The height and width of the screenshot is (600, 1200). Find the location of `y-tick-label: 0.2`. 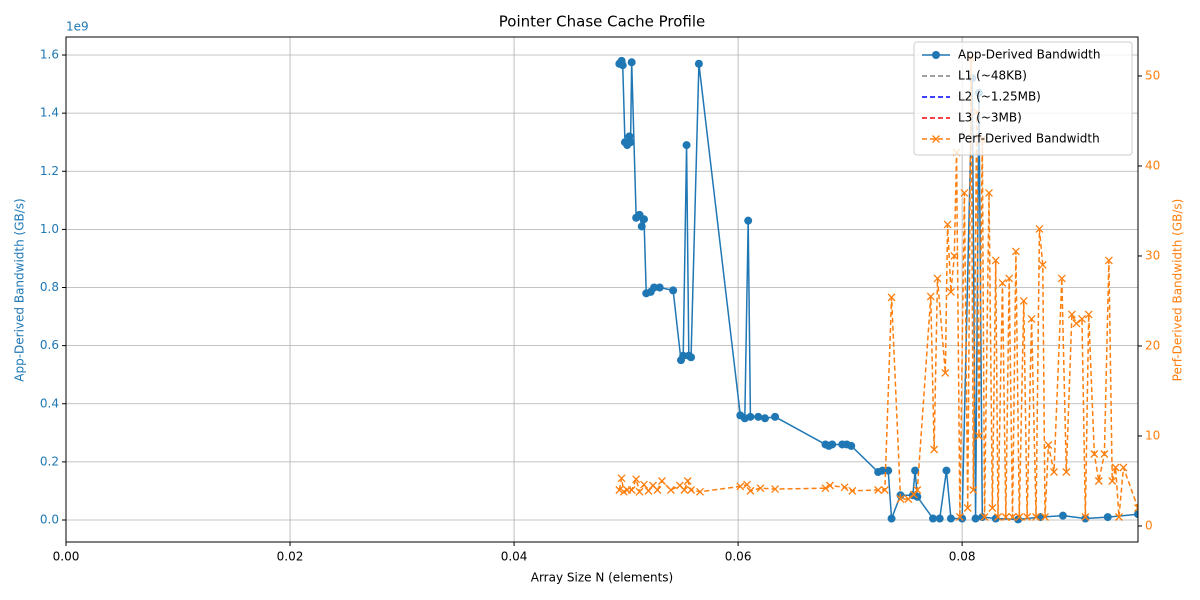

y-tick-label: 0.2 is located at coordinates (49, 461).